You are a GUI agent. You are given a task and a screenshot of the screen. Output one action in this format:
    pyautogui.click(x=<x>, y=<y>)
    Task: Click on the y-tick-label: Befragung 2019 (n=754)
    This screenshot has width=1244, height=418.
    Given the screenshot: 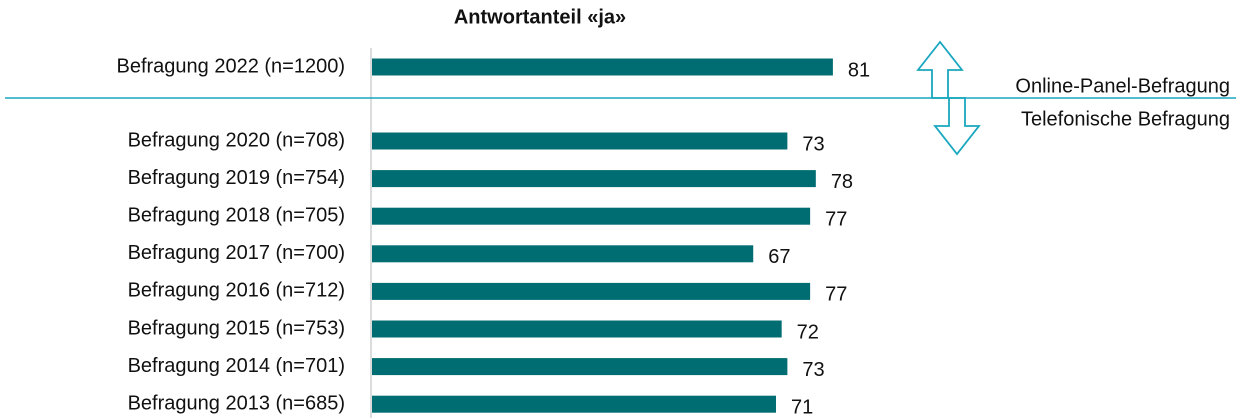 What is the action you would take?
    pyautogui.click(x=236, y=178)
    